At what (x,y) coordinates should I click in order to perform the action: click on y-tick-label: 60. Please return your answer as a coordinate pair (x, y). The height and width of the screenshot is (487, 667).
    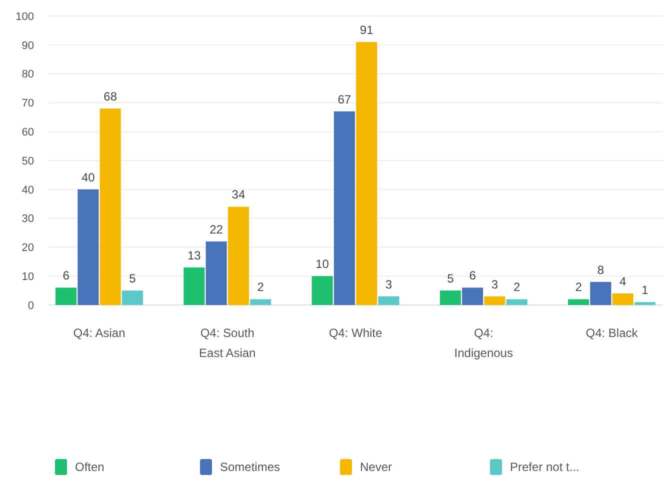
    Looking at the image, I should click on (28, 132).